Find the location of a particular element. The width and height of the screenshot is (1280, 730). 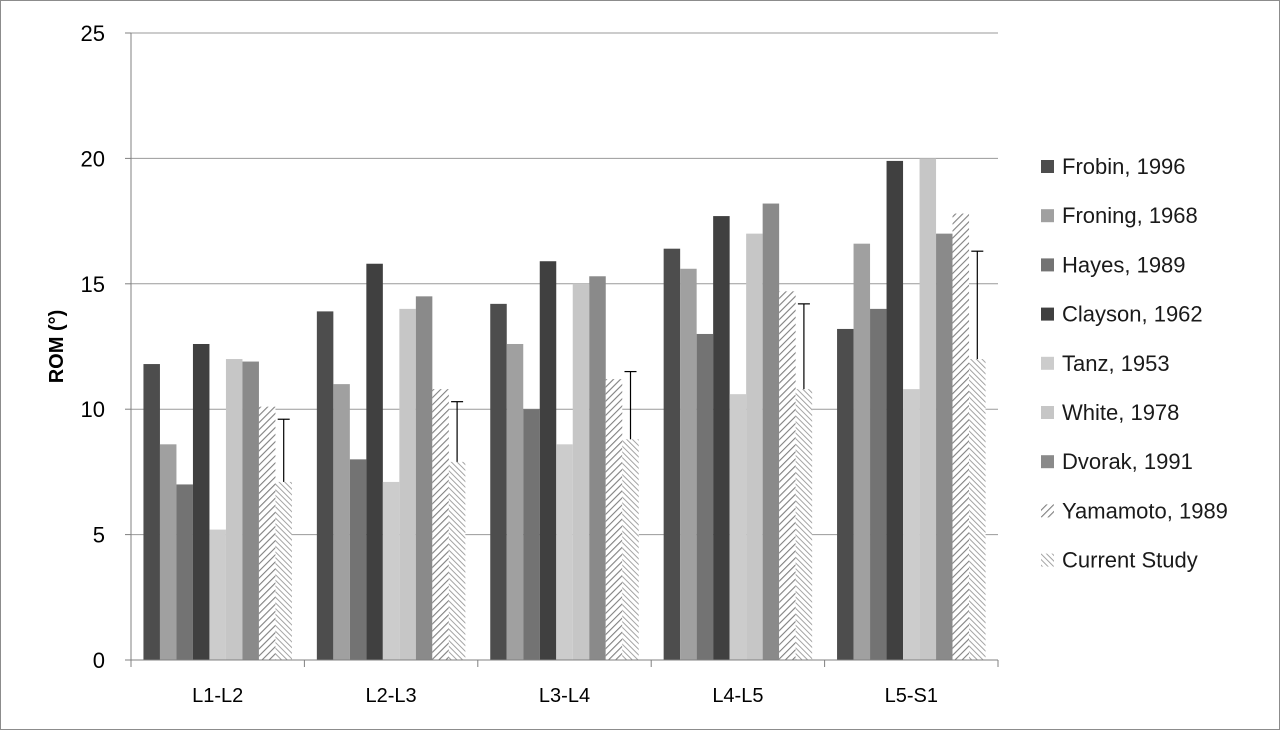

bar-white-1978-l5-s1 is located at coordinates (928, 409).